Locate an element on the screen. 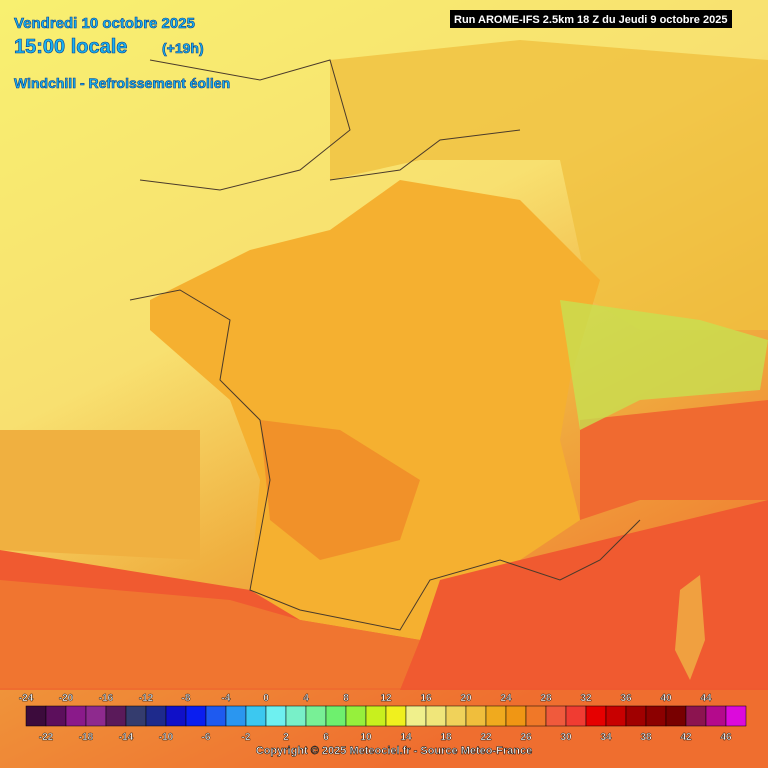 Image resolution: width=768 pixels, height=773 pixels. legend-label: -8 is located at coordinates (186, 698).